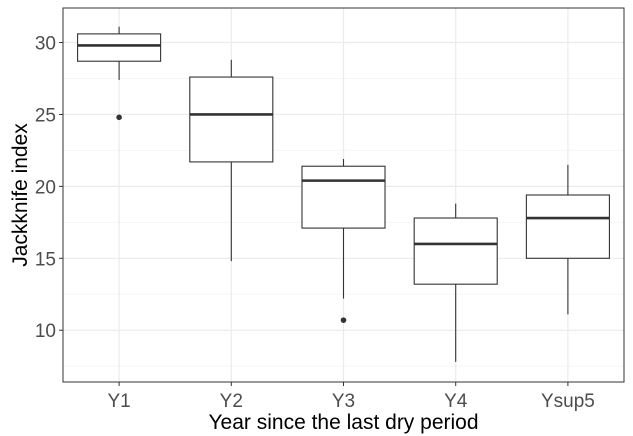 The height and width of the screenshot is (436, 633). Describe the element at coordinates (45, 44) in the screenshot. I see `y-tick-label: 30` at that location.